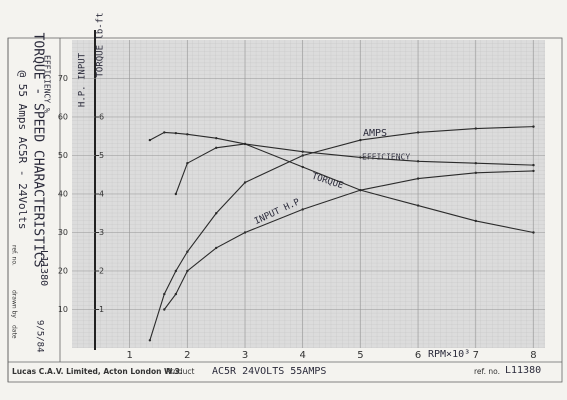 This screenshot has height=400, width=567. What do you see at coordinates (523, 370) in the screenshot?
I see `footer-ref: L11380` at bounding box center [523, 370].